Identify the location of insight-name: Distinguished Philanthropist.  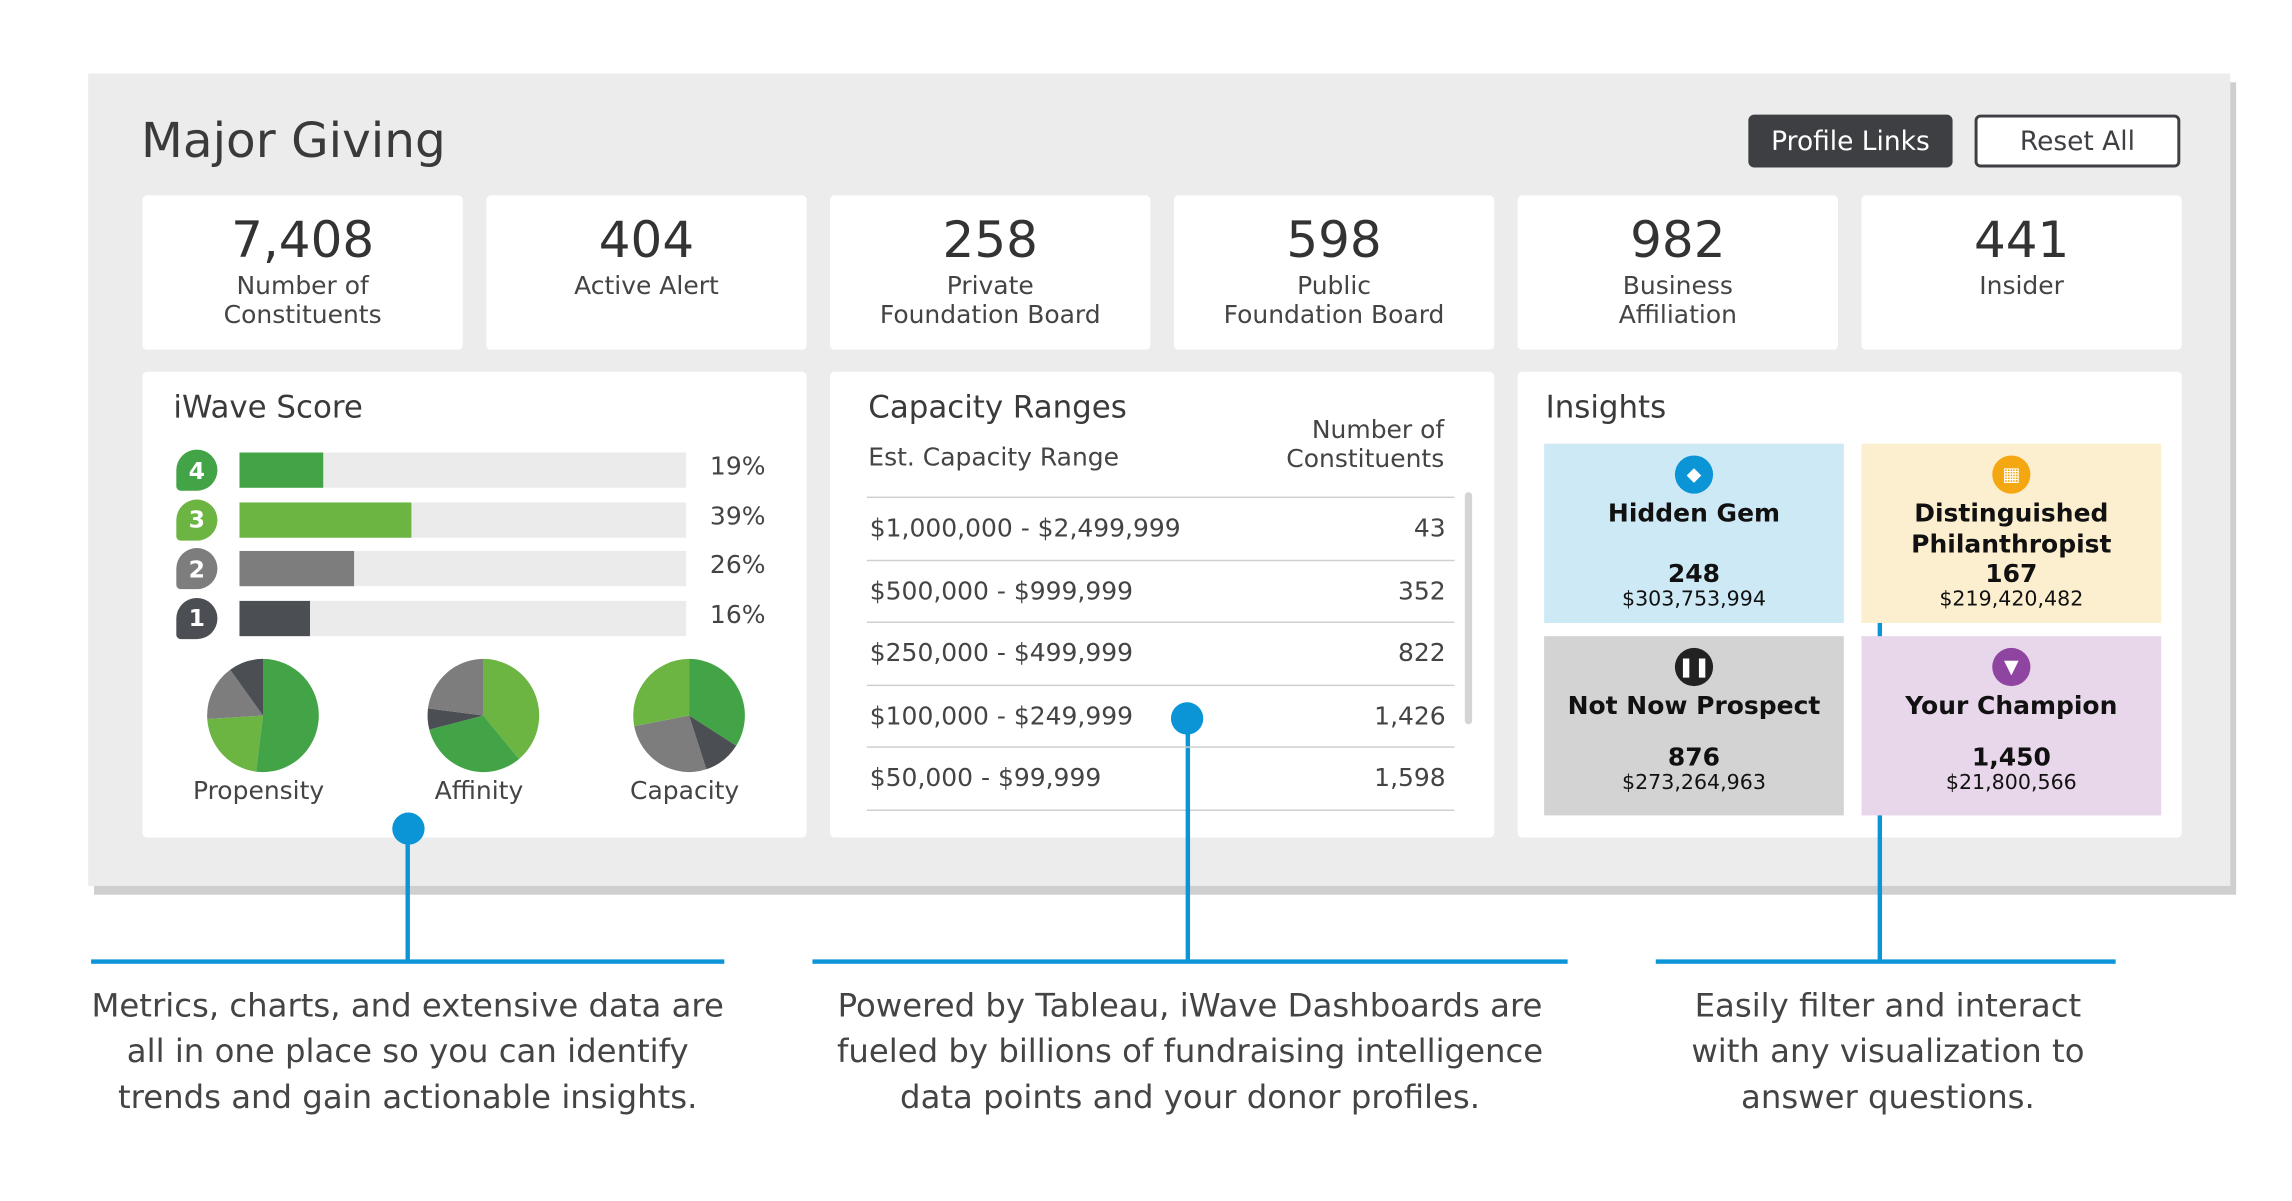
(2011, 529).